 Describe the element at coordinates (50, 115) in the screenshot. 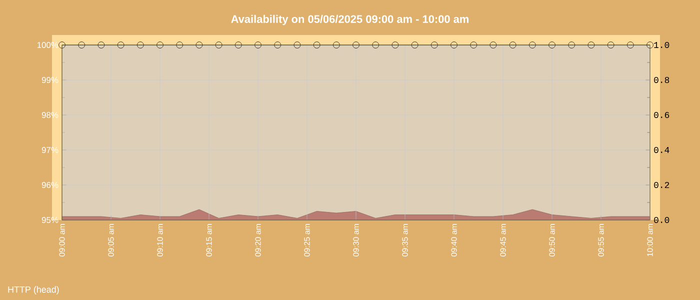

I see `y-tick-label: 98%` at that location.